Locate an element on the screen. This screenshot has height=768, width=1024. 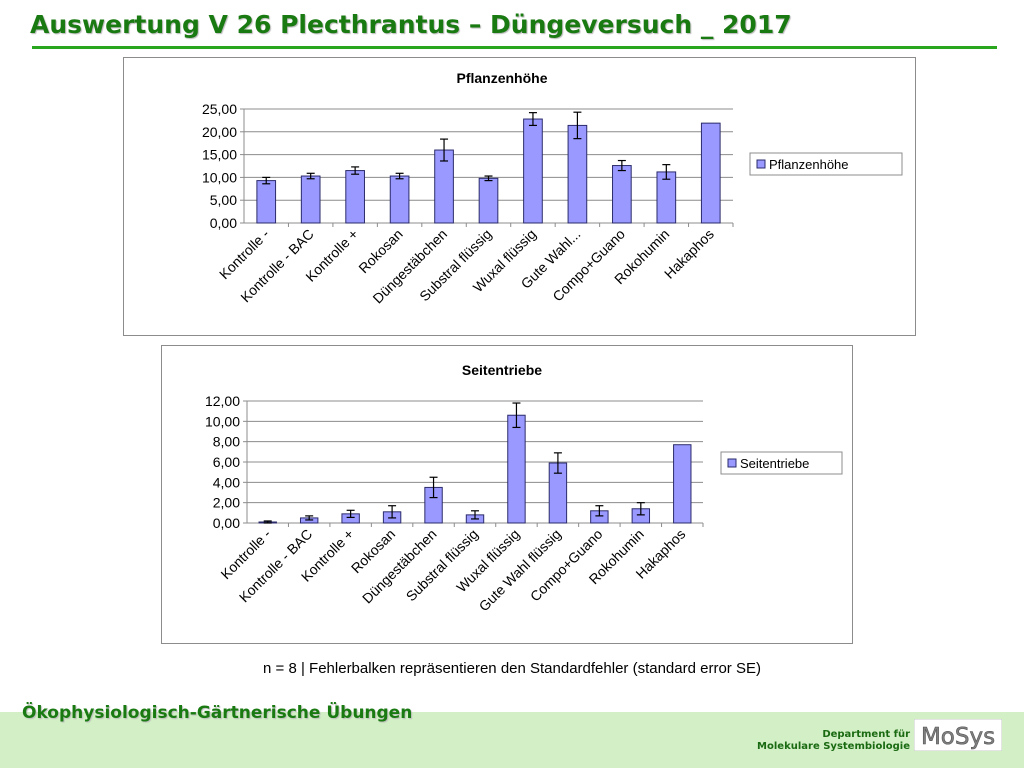
x-tick-label: Kontrolle - BAC is located at coordinates (276, 566).